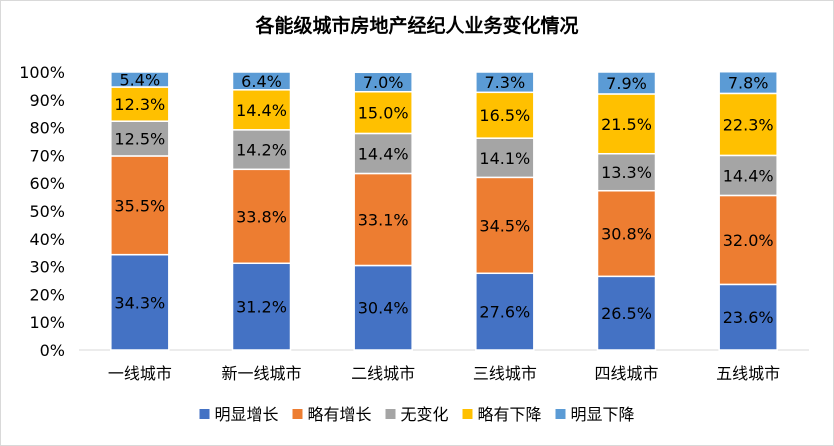  What do you see at coordinates (47, 239) in the screenshot?
I see `y-tick-label: 40%` at bounding box center [47, 239].